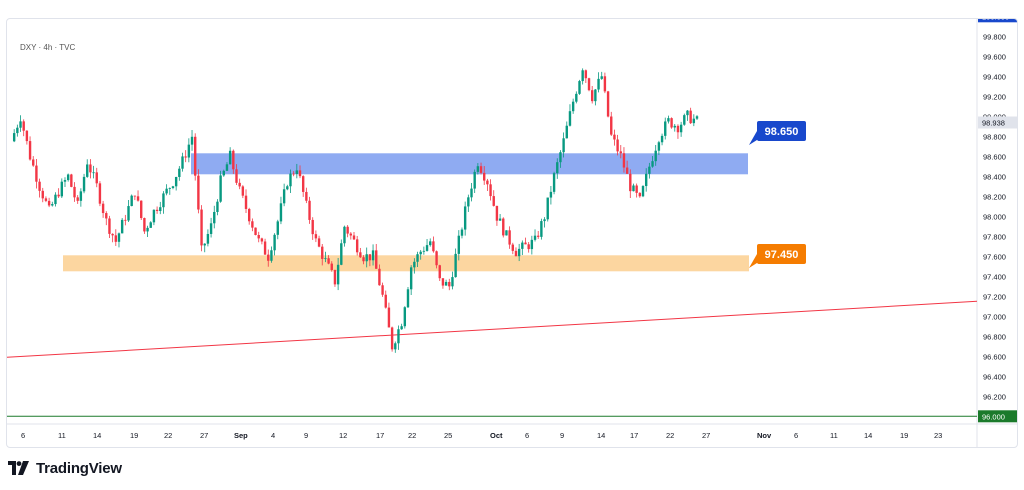 The height and width of the screenshot is (490, 1024). I want to click on brand-name: TradingView, so click(79, 468).